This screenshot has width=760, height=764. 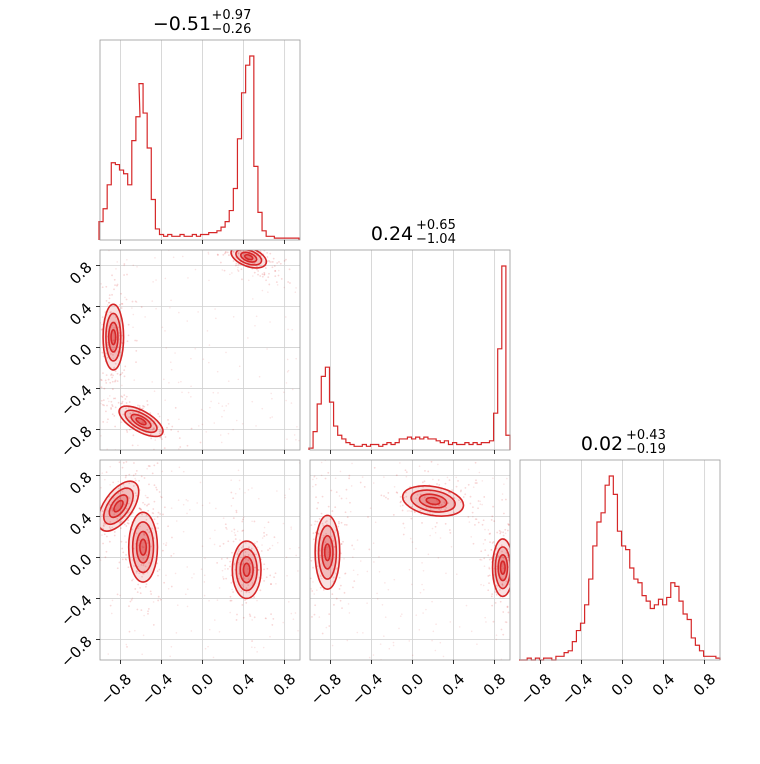 I want to click on joint-0-2-ytick-label-4: 0.8, so click(x=81, y=483).